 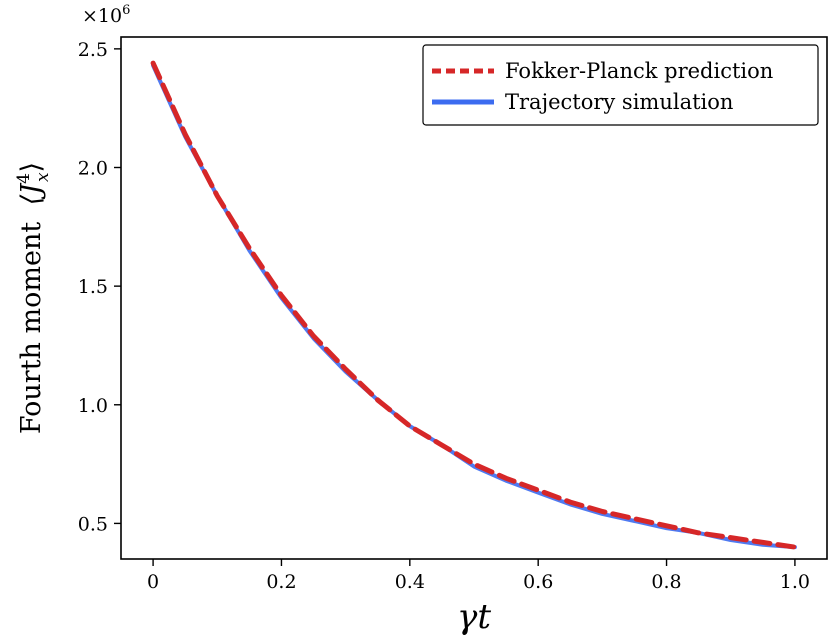 I want to click on legend-box, so click(x=620, y=85).